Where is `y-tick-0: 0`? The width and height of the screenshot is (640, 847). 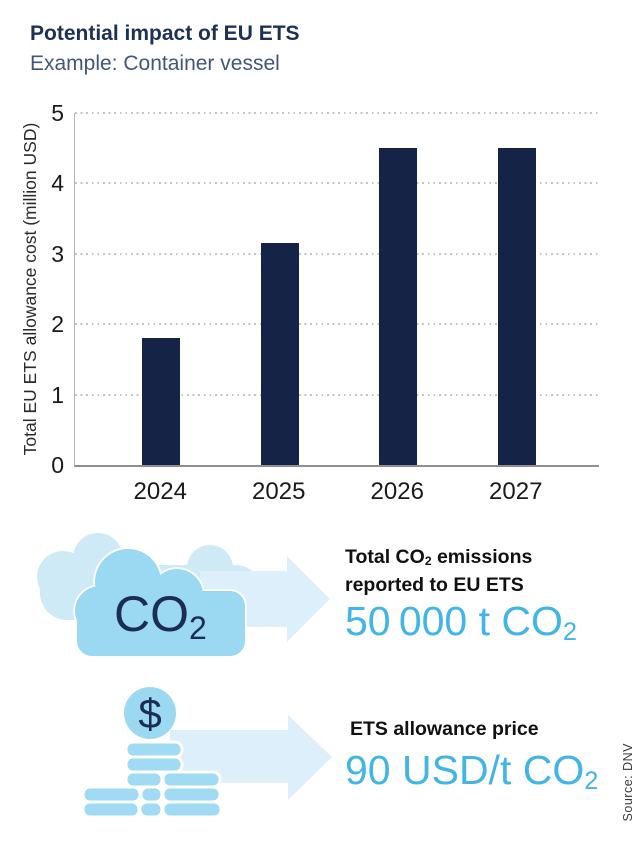 y-tick-0: 0 is located at coordinates (57, 465).